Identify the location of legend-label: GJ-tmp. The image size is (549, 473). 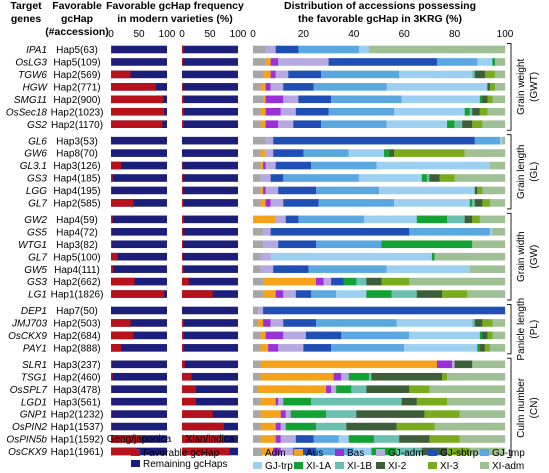
(508, 453).